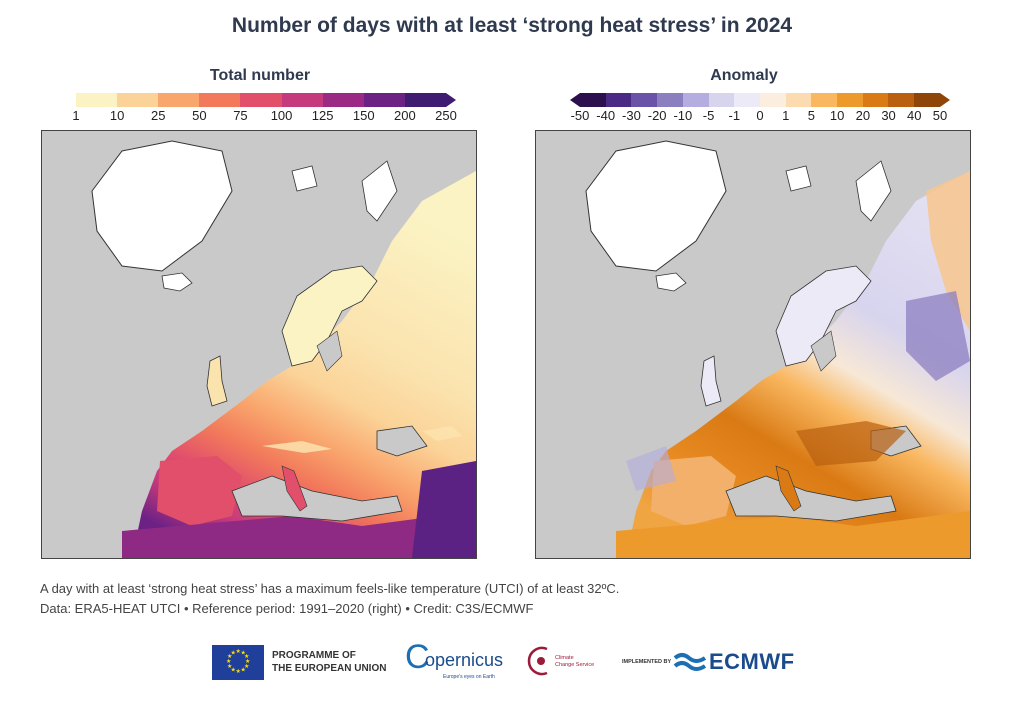 The height and width of the screenshot is (714, 1024). What do you see at coordinates (322, 115) in the screenshot?
I see `colorbar-tick-label: 125` at bounding box center [322, 115].